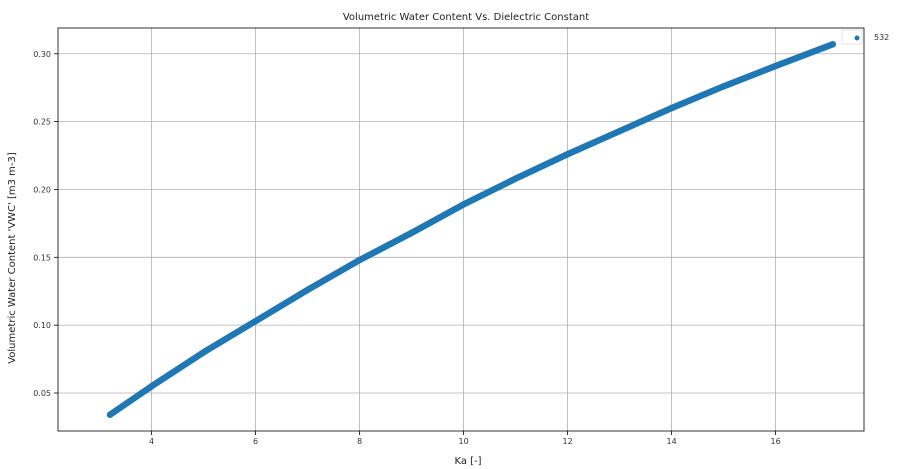 This screenshot has height=469, width=900. Describe the element at coordinates (12, 258) in the screenshot. I see `y-axis-label: Volumetric Water Content 'VWC' [m3 m-3]` at that location.